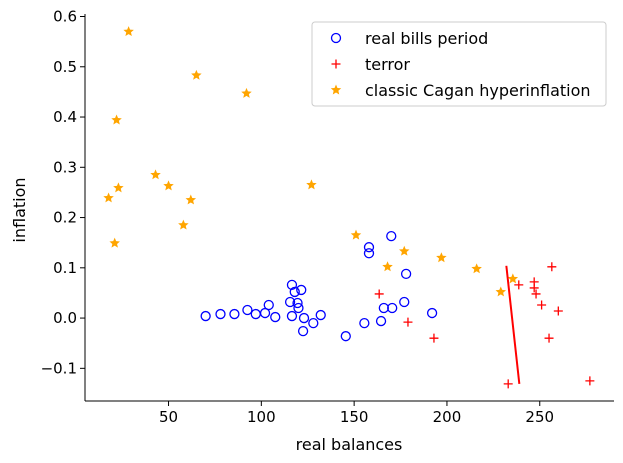  I want to click on y-tick-label: 0.4, so click(65, 117).